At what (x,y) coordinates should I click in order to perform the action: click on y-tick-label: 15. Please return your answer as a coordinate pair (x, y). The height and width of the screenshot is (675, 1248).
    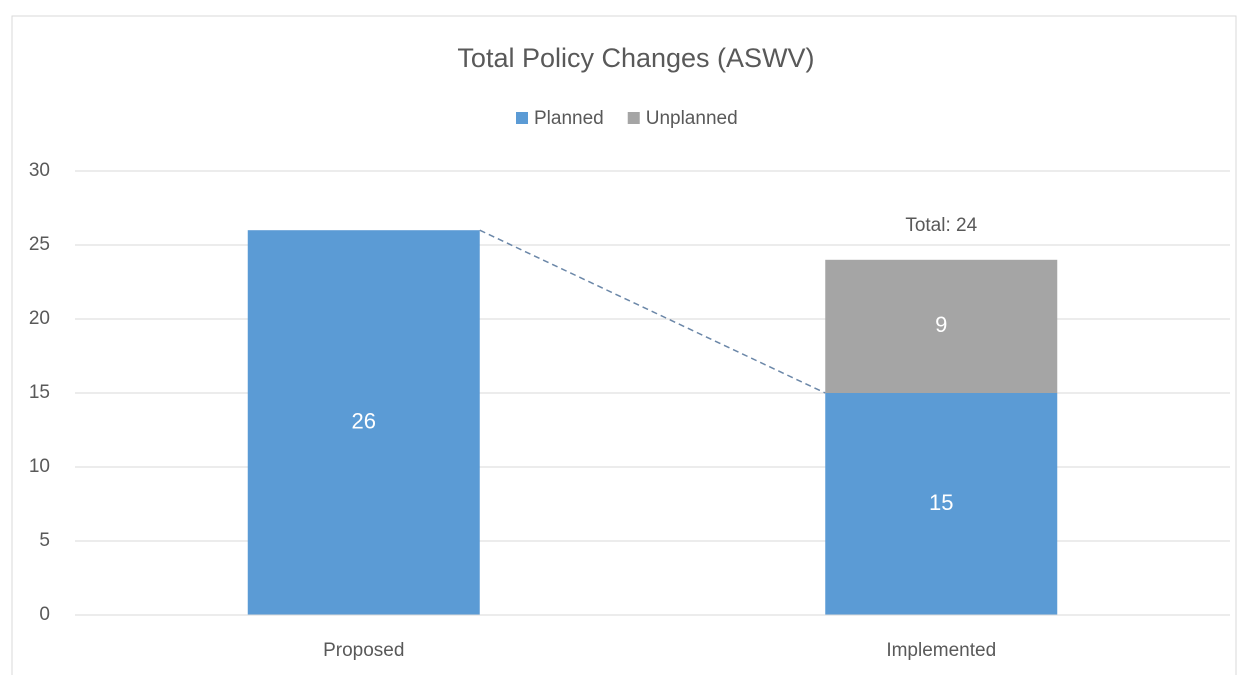
    Looking at the image, I should click on (39, 392).